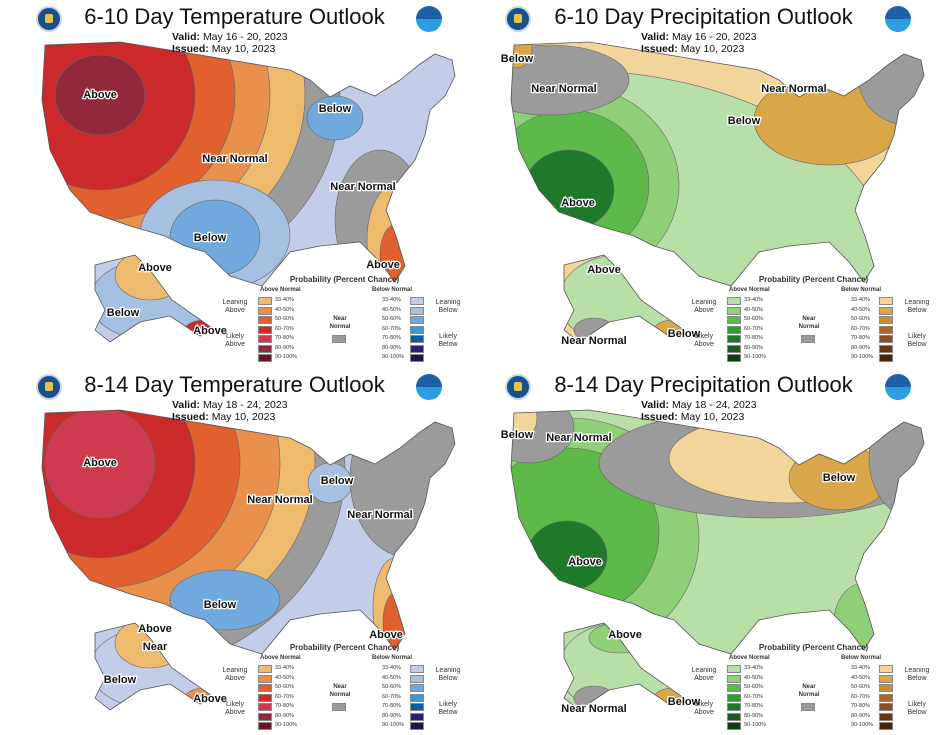 This screenshot has width=938, height=735. I want to click on legend-right-likely: Likely Below, so click(448, 708).